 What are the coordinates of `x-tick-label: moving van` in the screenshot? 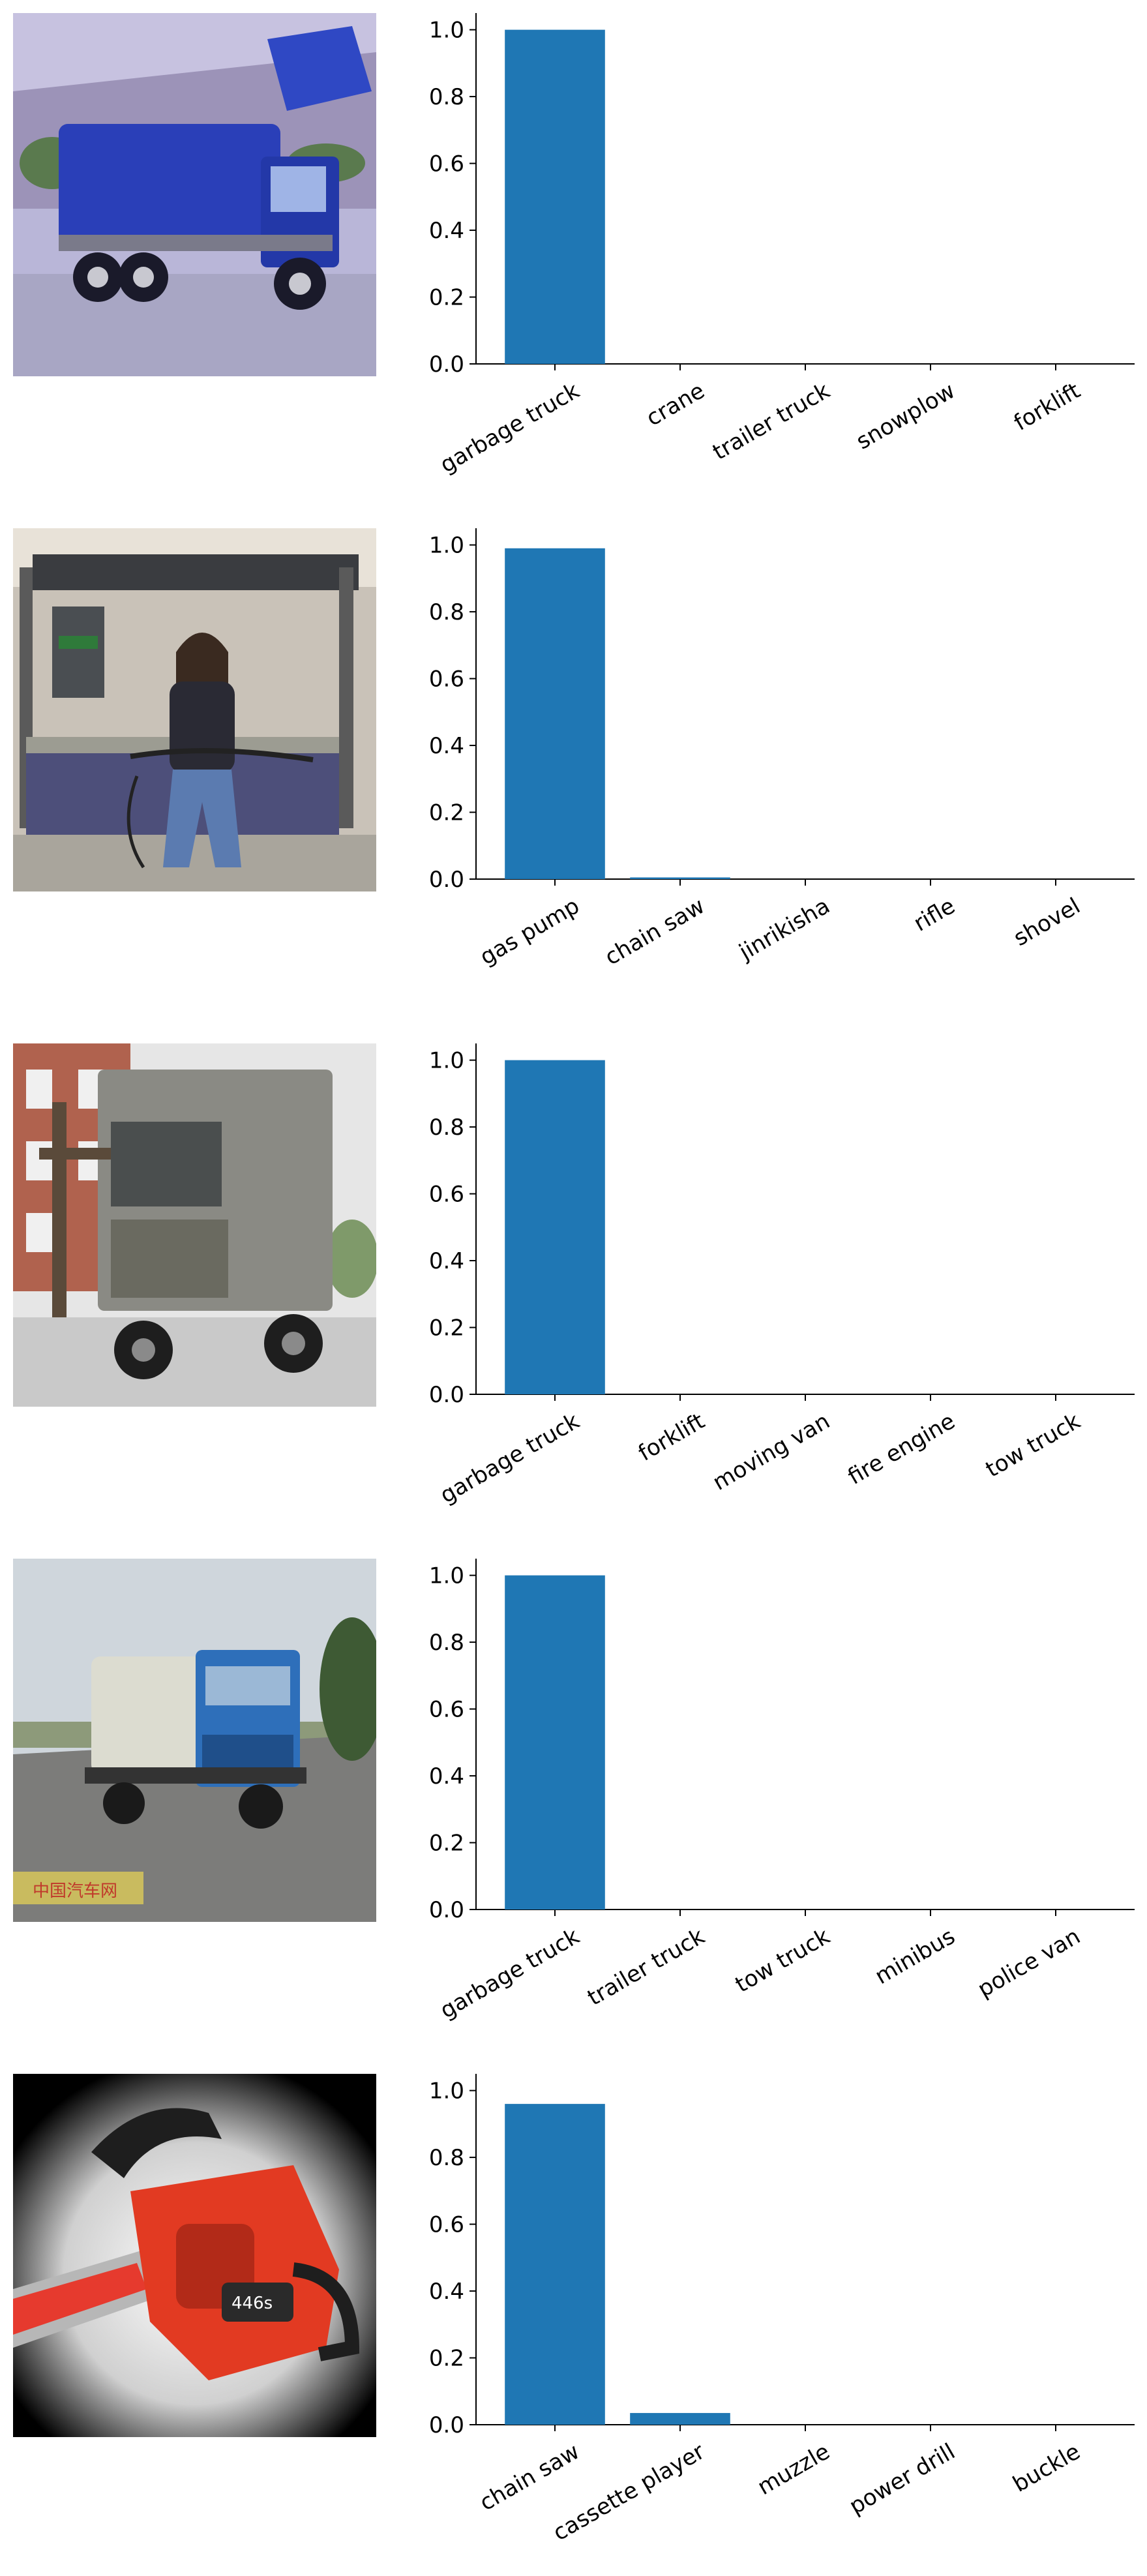 It's located at (771, 1452).